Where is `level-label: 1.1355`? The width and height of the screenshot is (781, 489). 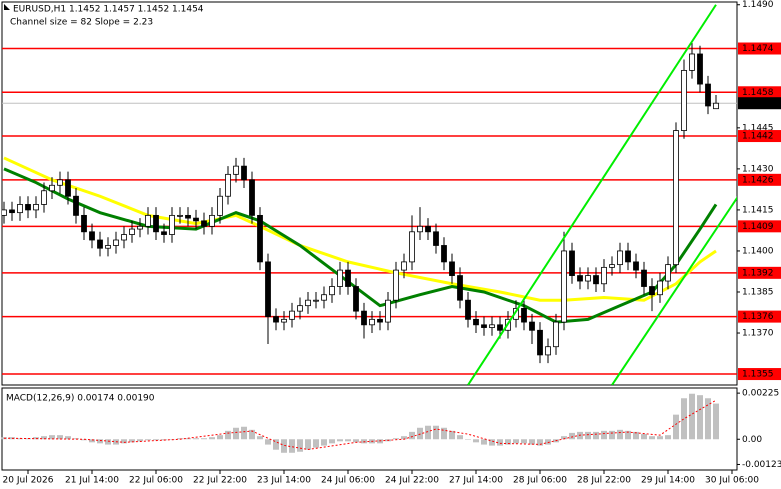
level-label: 1.1355 is located at coordinates (758, 375).